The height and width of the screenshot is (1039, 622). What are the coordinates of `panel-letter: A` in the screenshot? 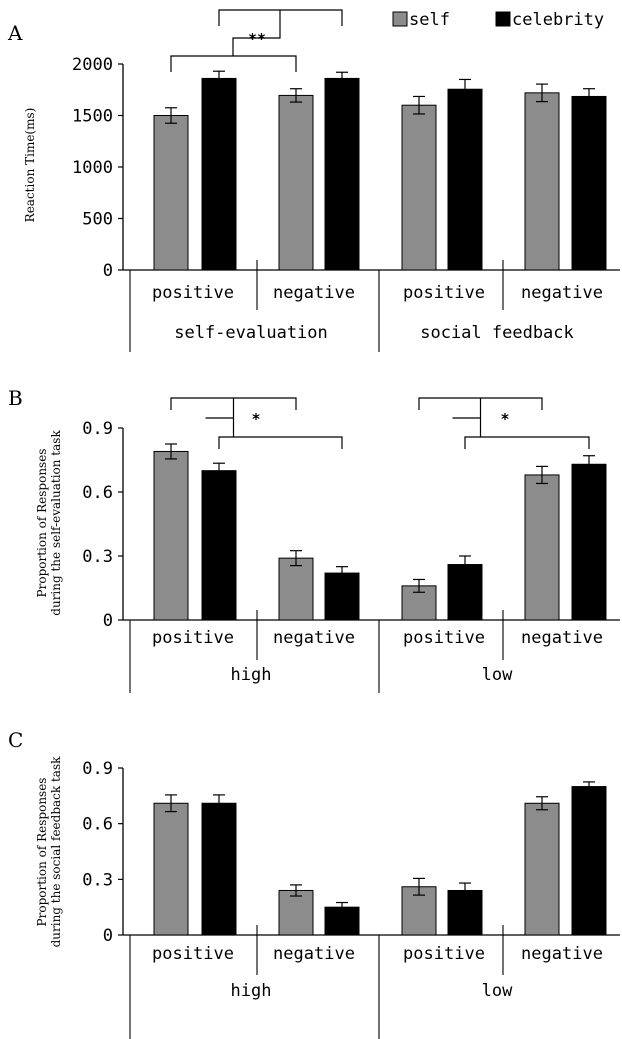 It's located at (15, 33).